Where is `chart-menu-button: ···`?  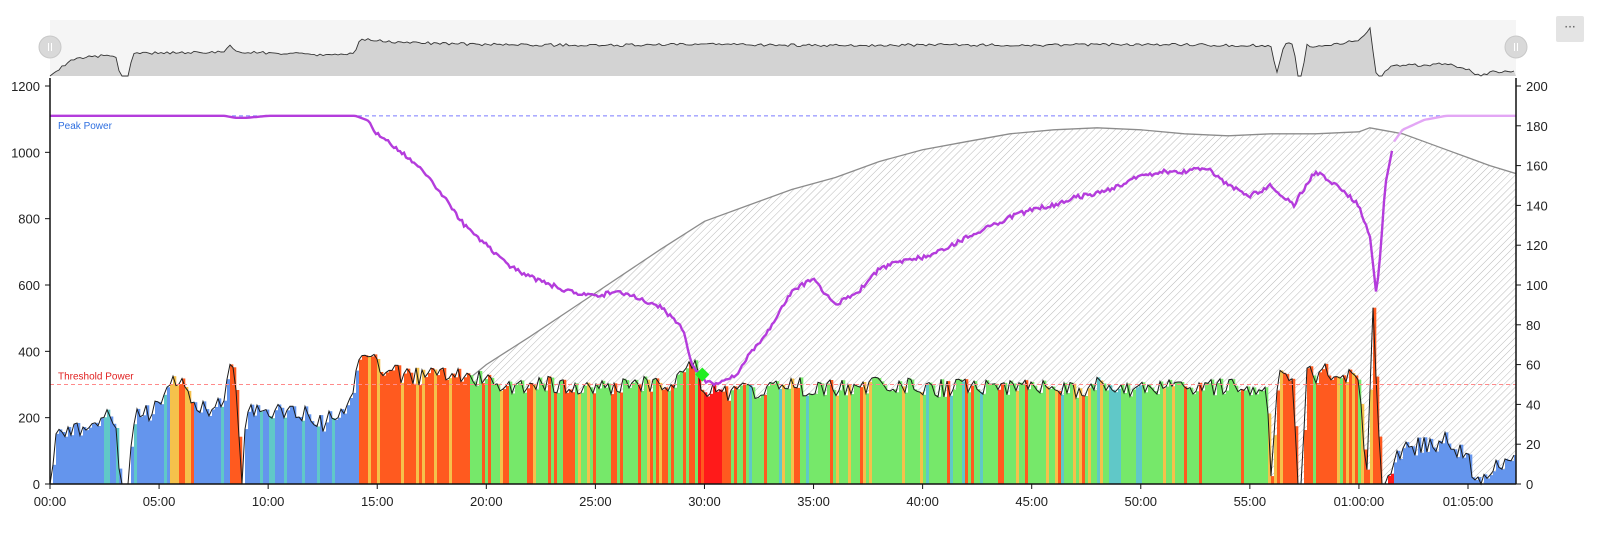 chart-menu-button: ··· is located at coordinates (1570, 29).